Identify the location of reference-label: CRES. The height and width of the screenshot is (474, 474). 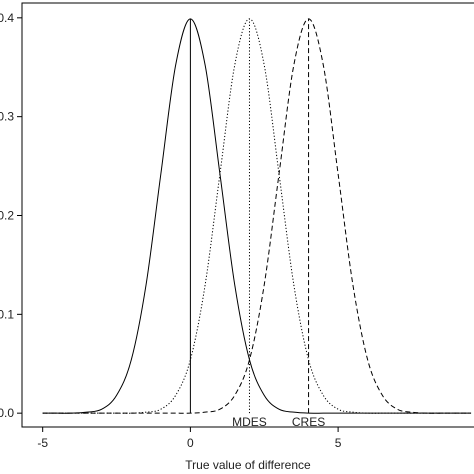
(308, 422).